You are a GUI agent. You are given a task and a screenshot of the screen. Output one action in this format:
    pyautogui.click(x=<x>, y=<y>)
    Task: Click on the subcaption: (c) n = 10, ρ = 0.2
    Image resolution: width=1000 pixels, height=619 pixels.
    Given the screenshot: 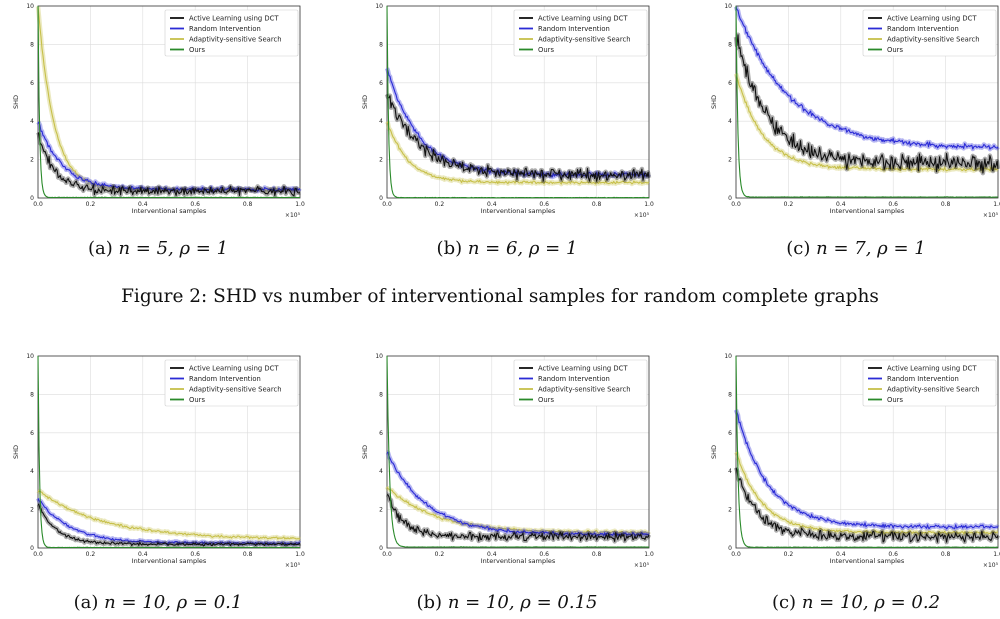 What is the action you would take?
    pyautogui.click(x=856, y=602)
    